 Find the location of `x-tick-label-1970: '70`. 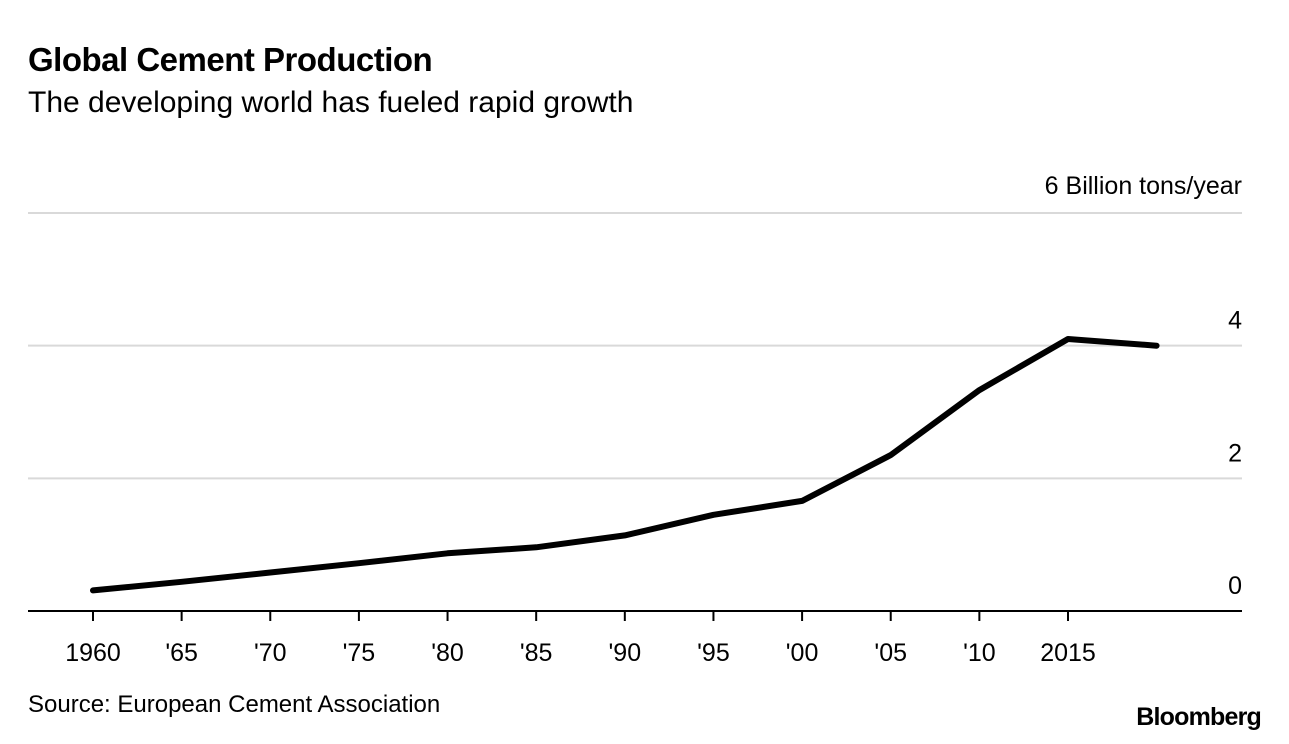

x-tick-label-1970: '70 is located at coordinates (270, 653).